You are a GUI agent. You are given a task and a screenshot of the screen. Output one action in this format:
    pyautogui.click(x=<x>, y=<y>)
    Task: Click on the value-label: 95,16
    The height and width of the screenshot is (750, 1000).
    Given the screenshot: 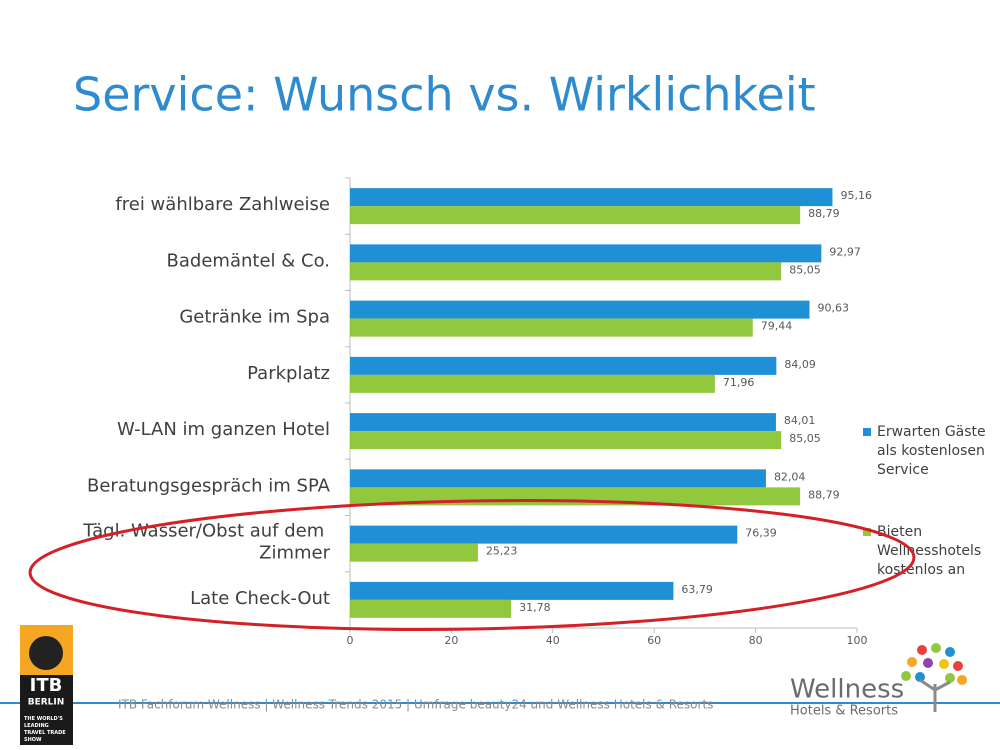 What is the action you would take?
    pyautogui.click(x=856, y=195)
    